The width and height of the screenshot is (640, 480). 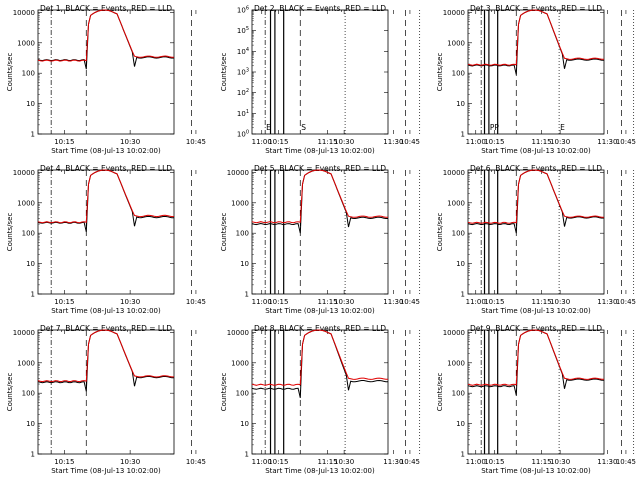 What do you see at coordinates (243, 51) in the screenshot?
I see `y-tick-label: 10⁴` at bounding box center [243, 51].